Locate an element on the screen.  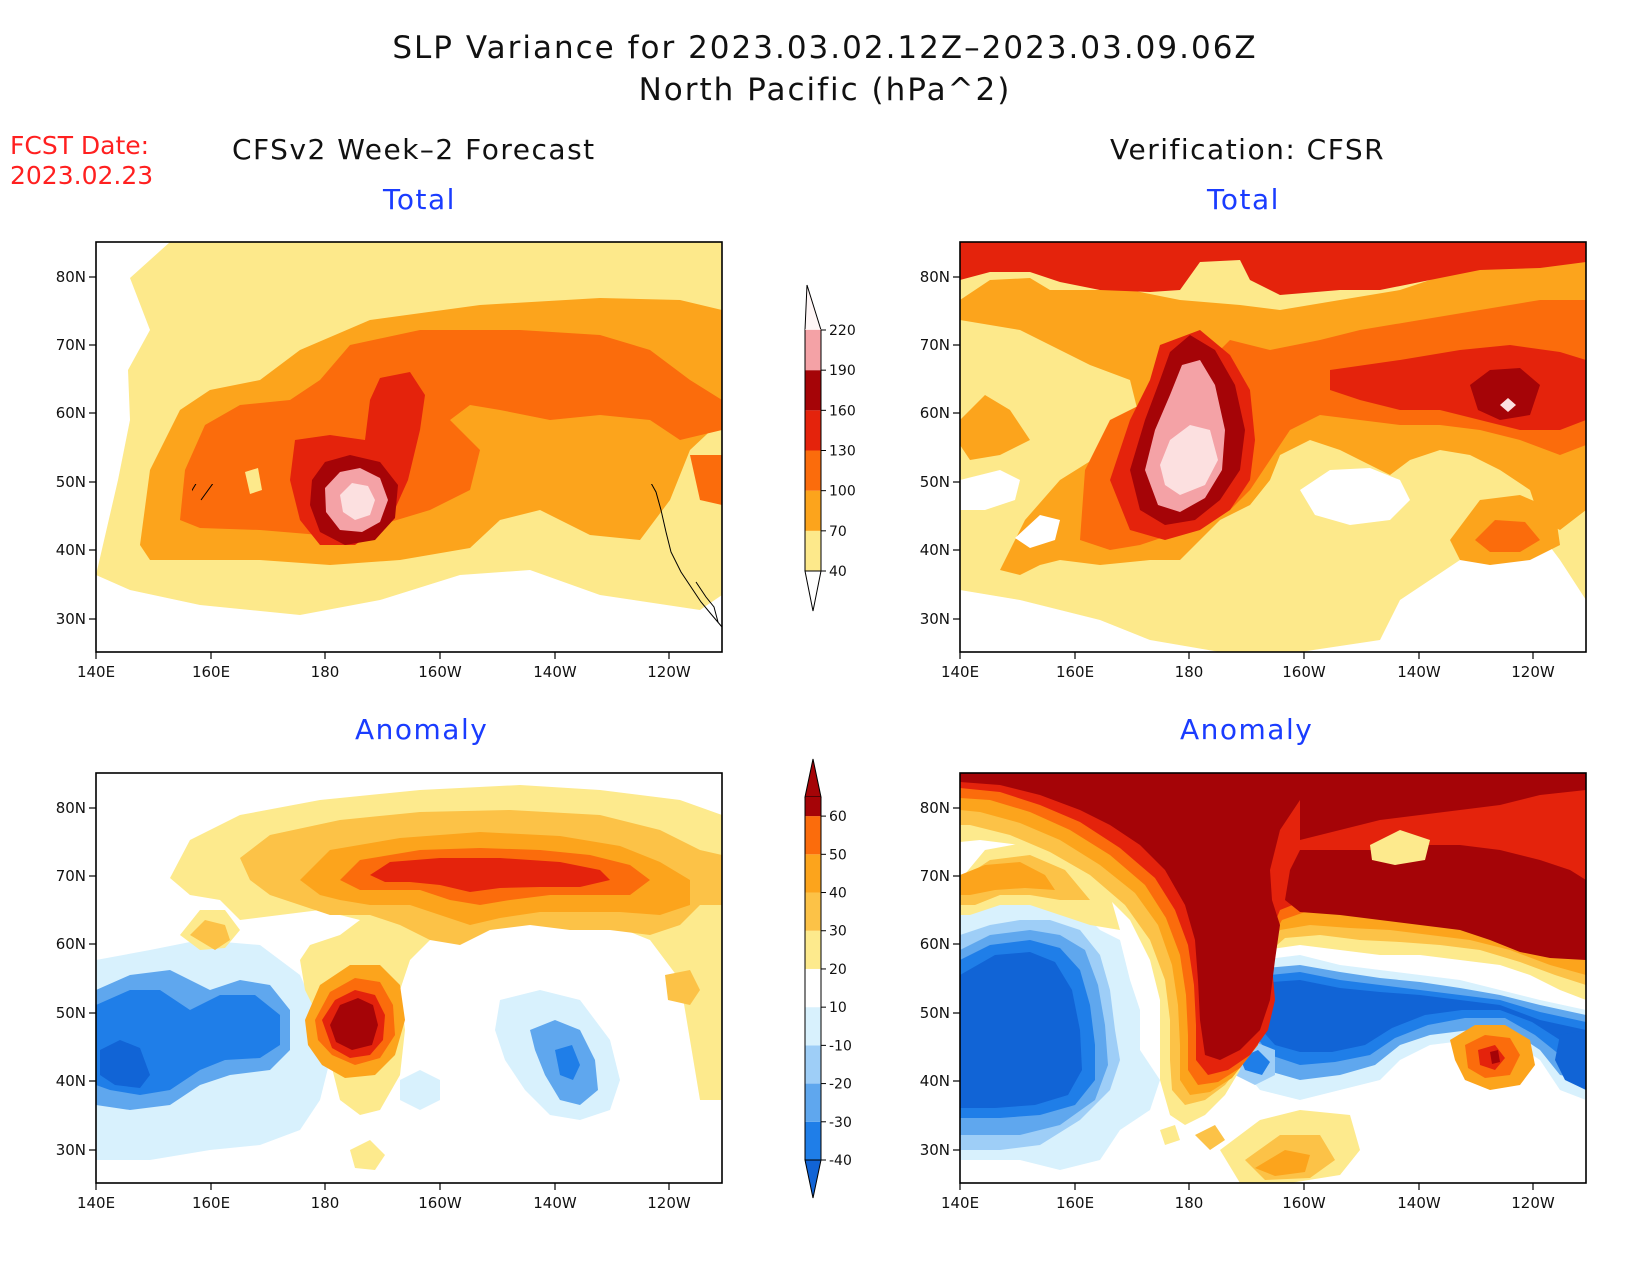
colorbar-anomaly-level-label: 10 is located at coordinates (838, 1008).